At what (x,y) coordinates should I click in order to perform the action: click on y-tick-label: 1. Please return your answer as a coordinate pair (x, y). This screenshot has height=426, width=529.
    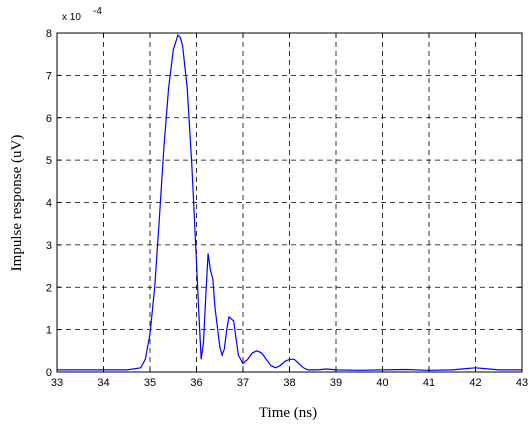
    Looking at the image, I should click on (49, 331).